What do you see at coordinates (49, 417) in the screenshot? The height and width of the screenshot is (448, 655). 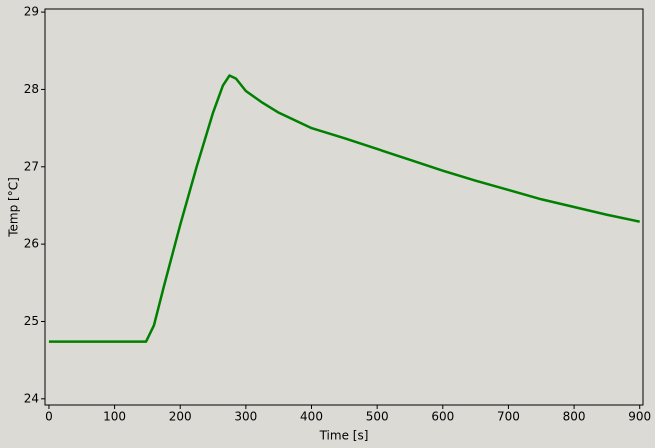 I see `x-tick-label: 0` at bounding box center [49, 417].